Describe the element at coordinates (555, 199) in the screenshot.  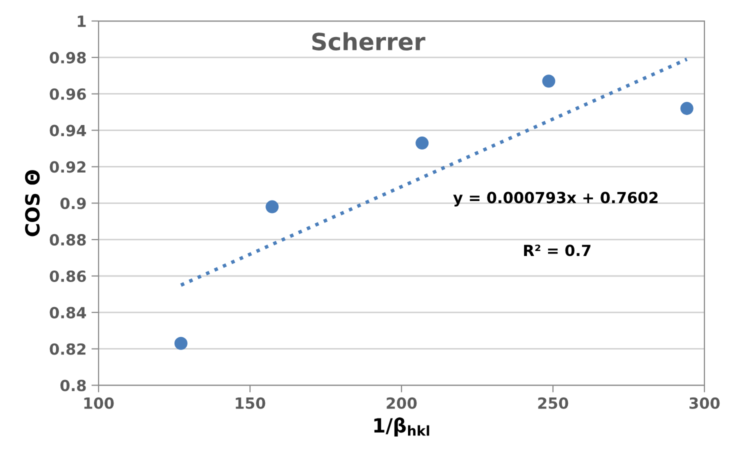
I see `annotation: y = 0.000793x + 0.7602` at that location.